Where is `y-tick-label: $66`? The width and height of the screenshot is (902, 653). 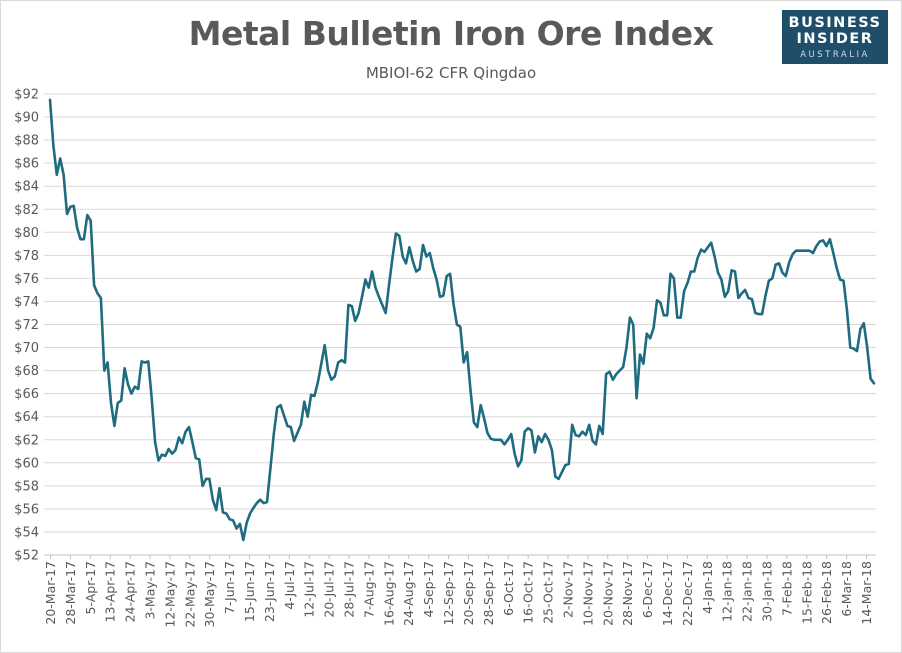 y-tick-label: $66 is located at coordinates (26, 394).